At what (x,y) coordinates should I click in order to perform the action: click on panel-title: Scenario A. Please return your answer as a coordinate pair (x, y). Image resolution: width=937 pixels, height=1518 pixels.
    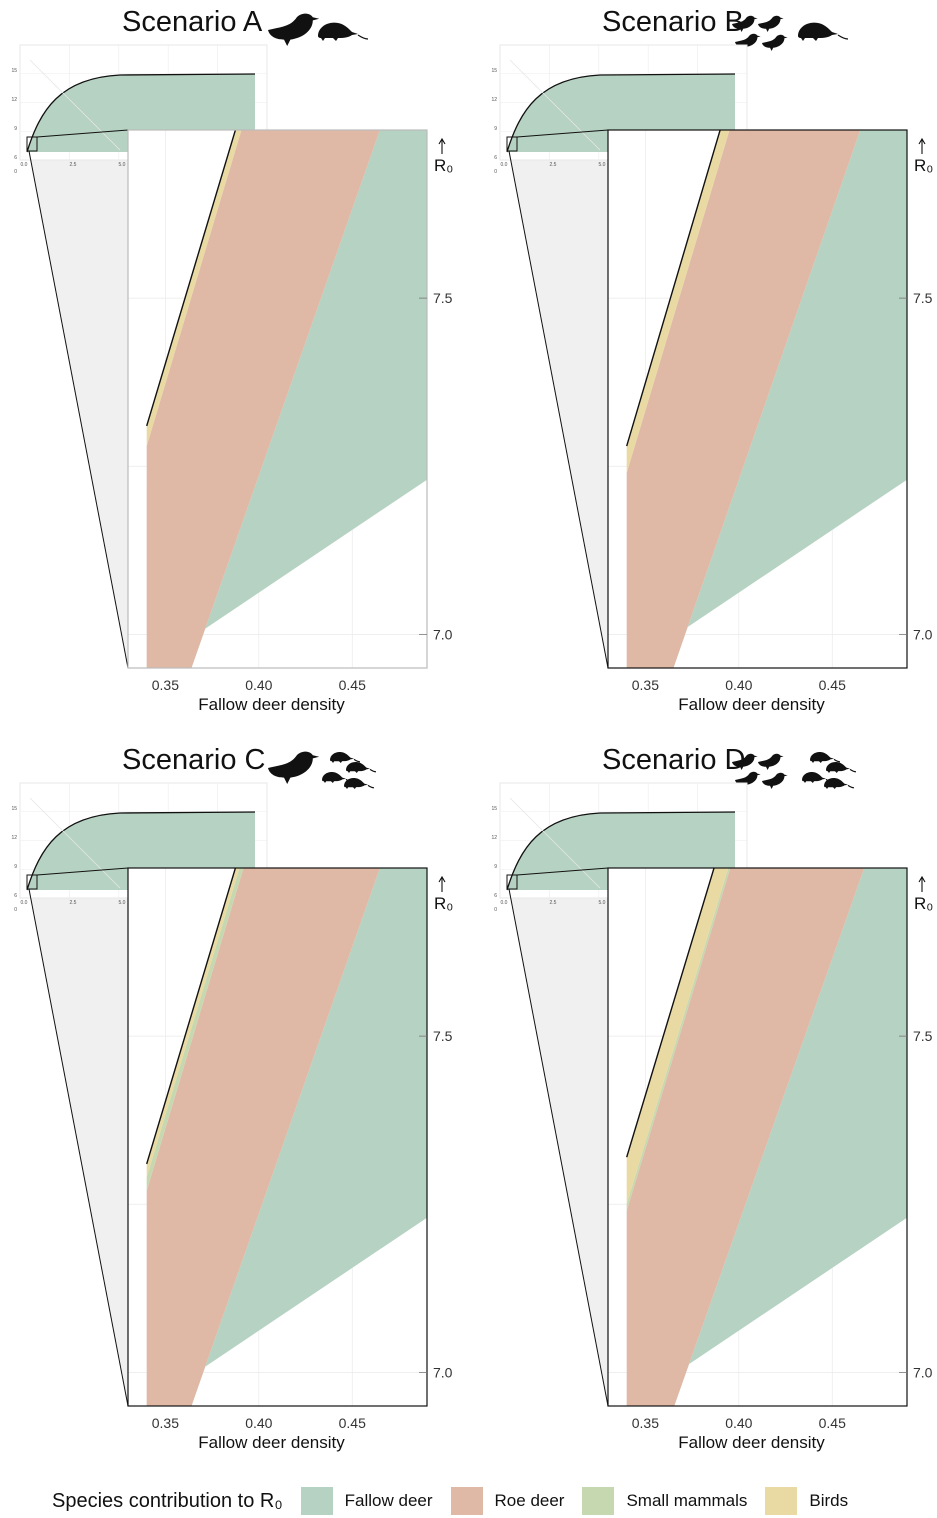
    Looking at the image, I should click on (192, 22).